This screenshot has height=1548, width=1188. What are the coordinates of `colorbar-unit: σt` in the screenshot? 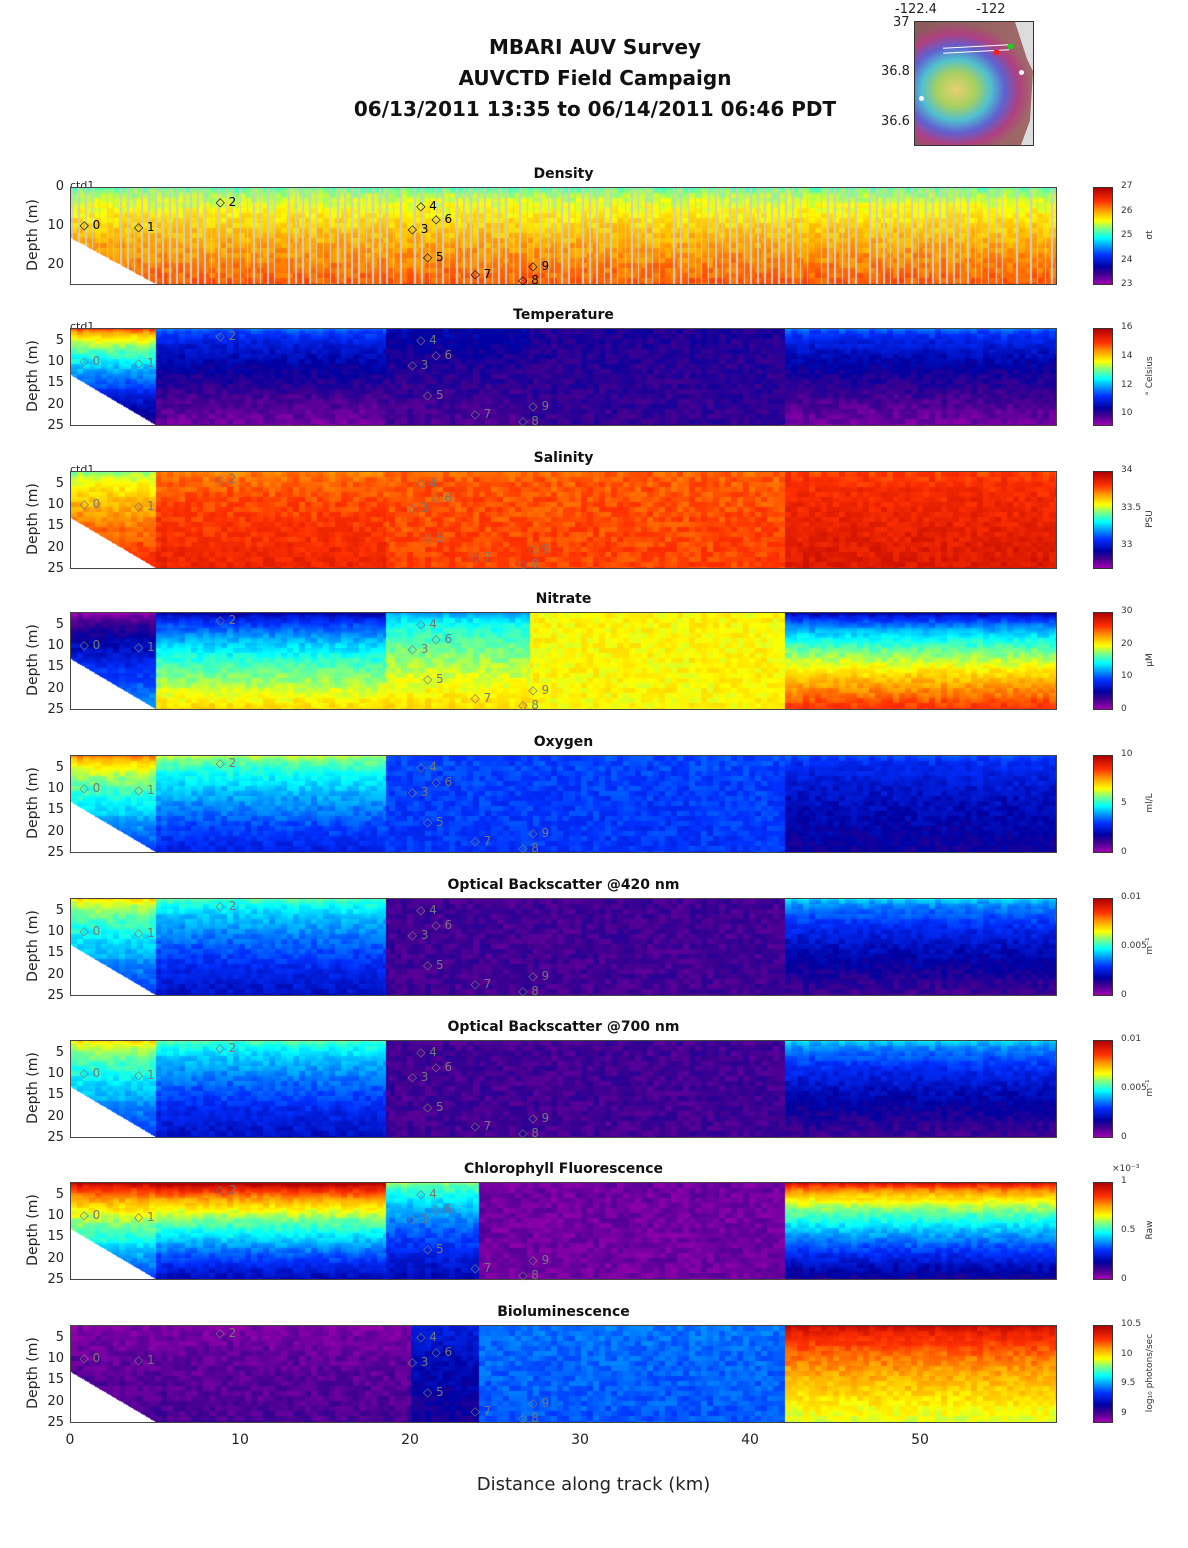 It's located at (1150, 235).